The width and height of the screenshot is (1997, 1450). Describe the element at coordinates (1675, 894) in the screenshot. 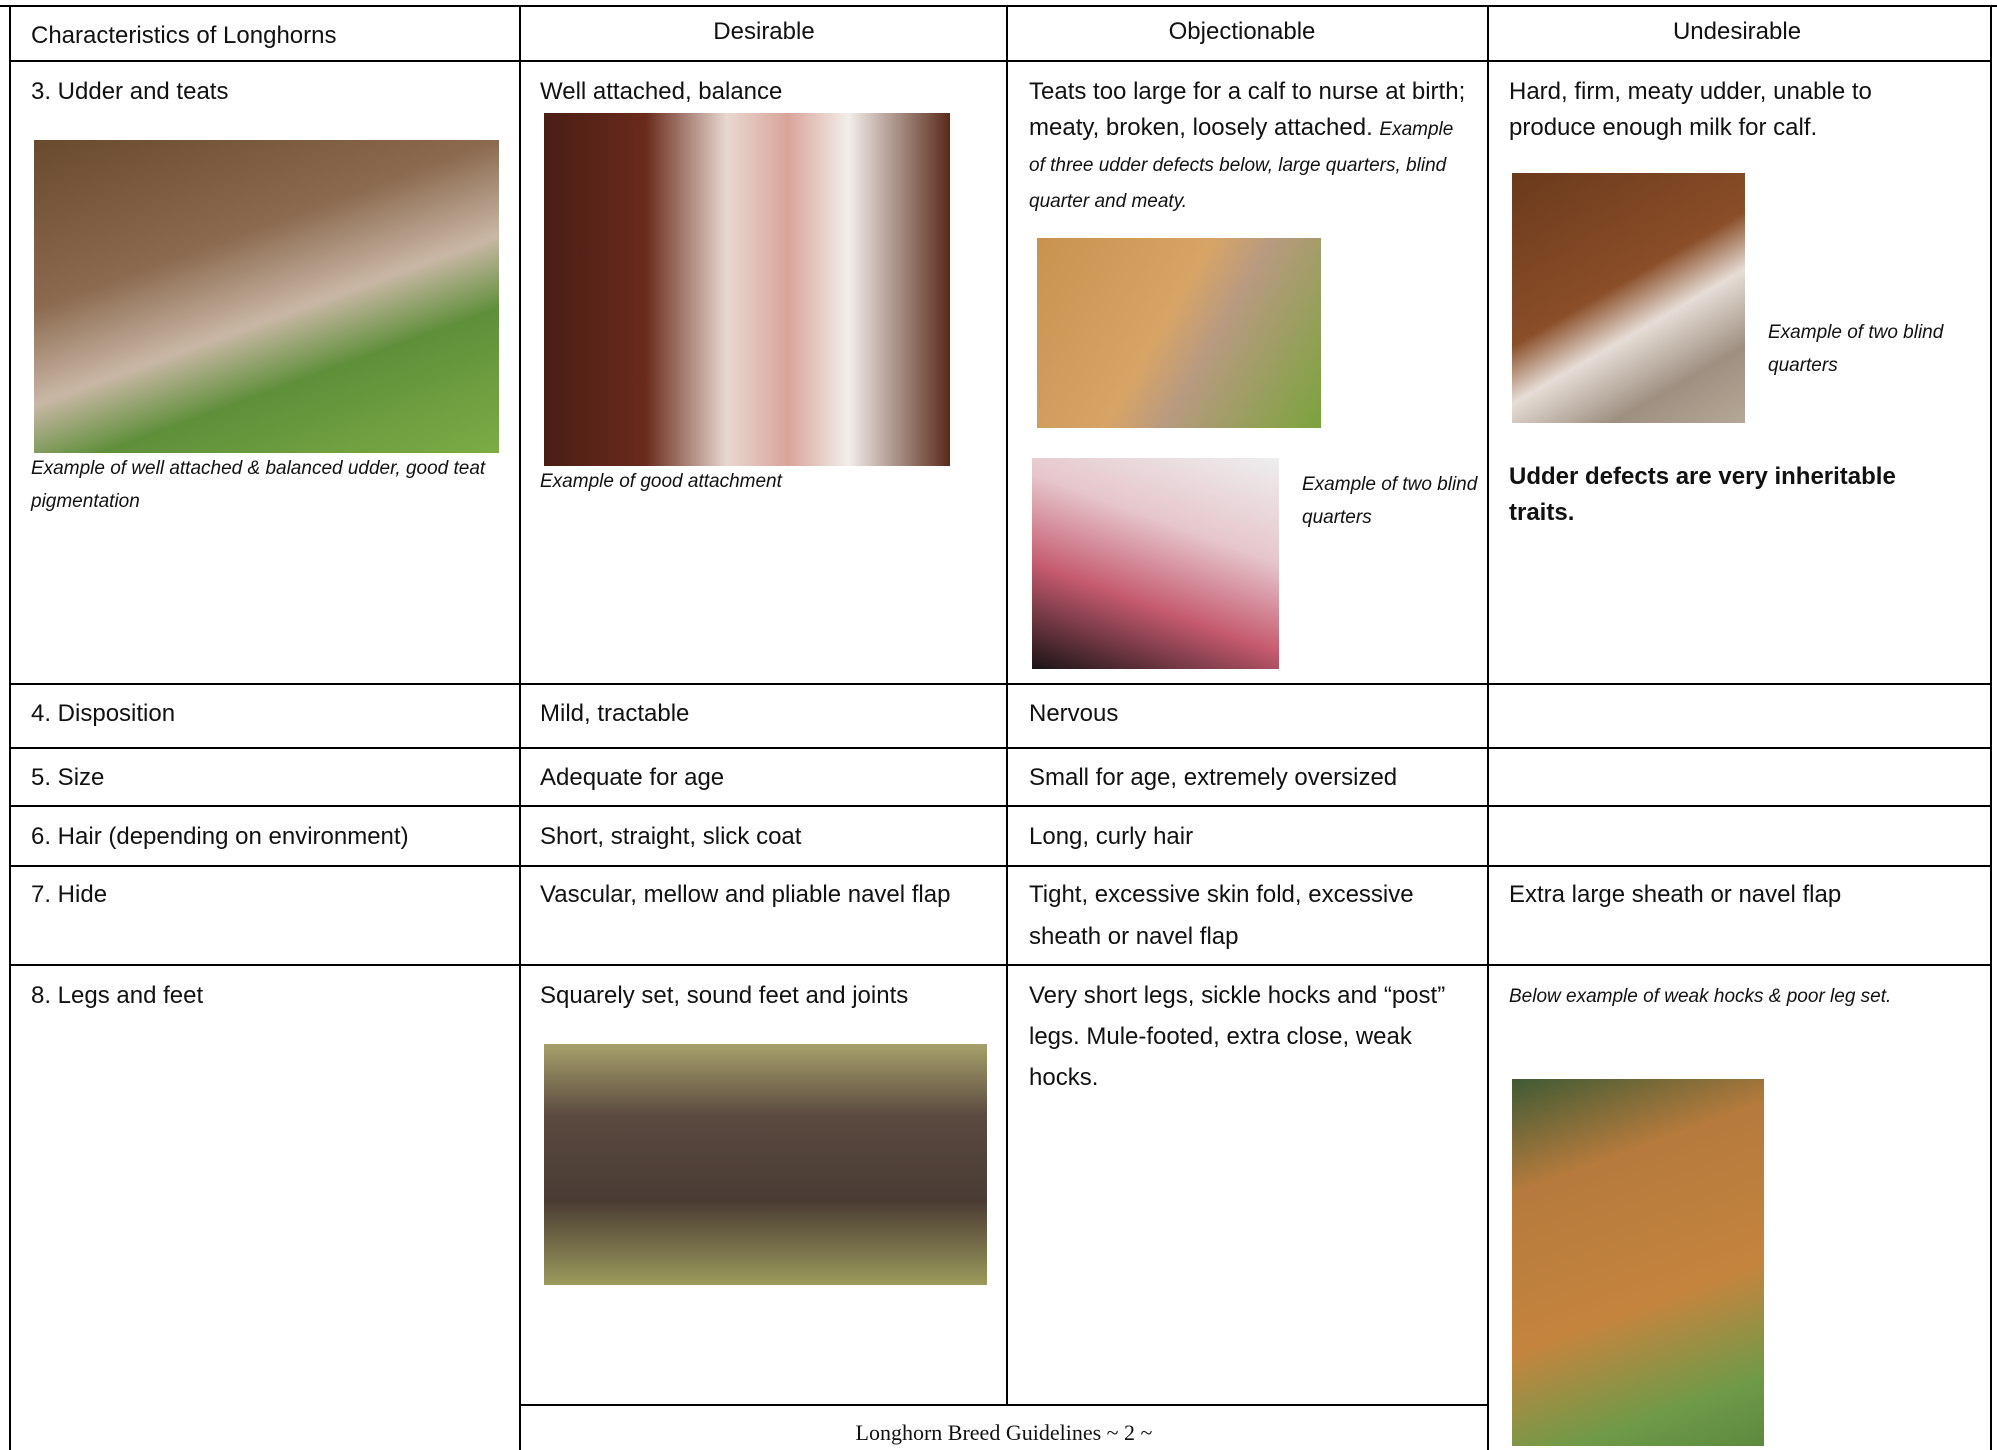

I see `cell: Extra large sheath or navel flap` at that location.